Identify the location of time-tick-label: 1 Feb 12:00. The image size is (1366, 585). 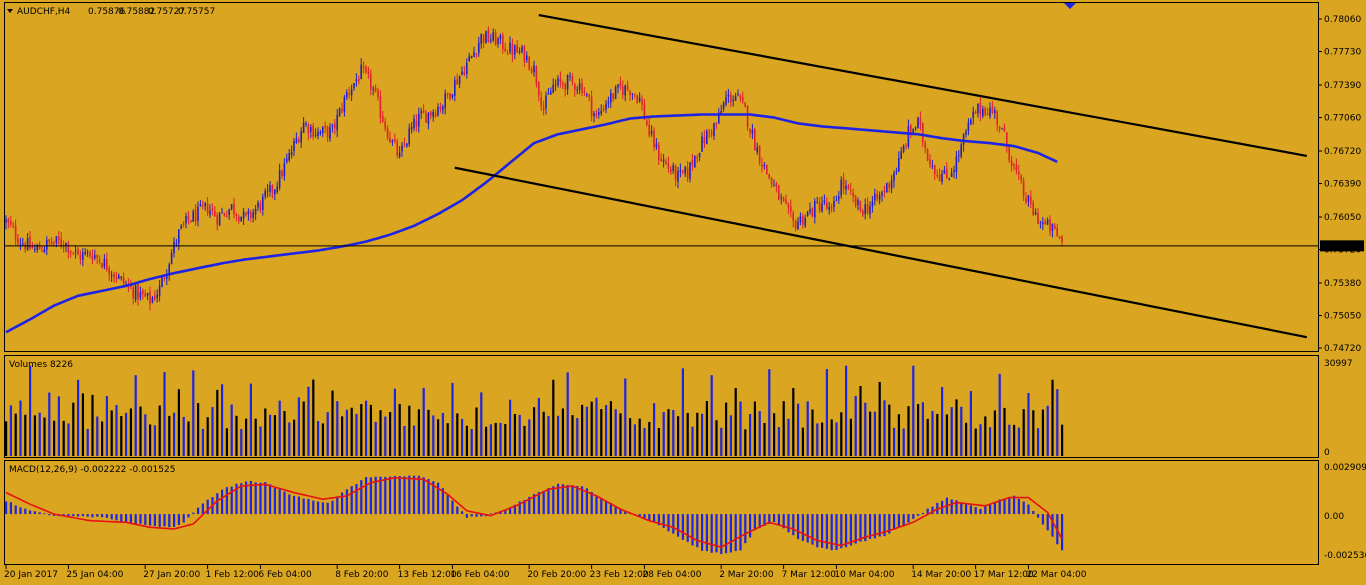
(233, 575).